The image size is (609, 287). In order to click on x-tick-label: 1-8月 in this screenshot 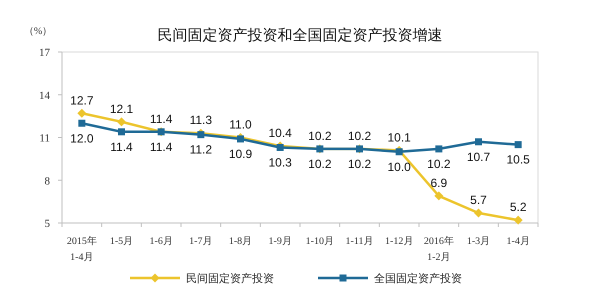, I will do `click(240, 241)`.